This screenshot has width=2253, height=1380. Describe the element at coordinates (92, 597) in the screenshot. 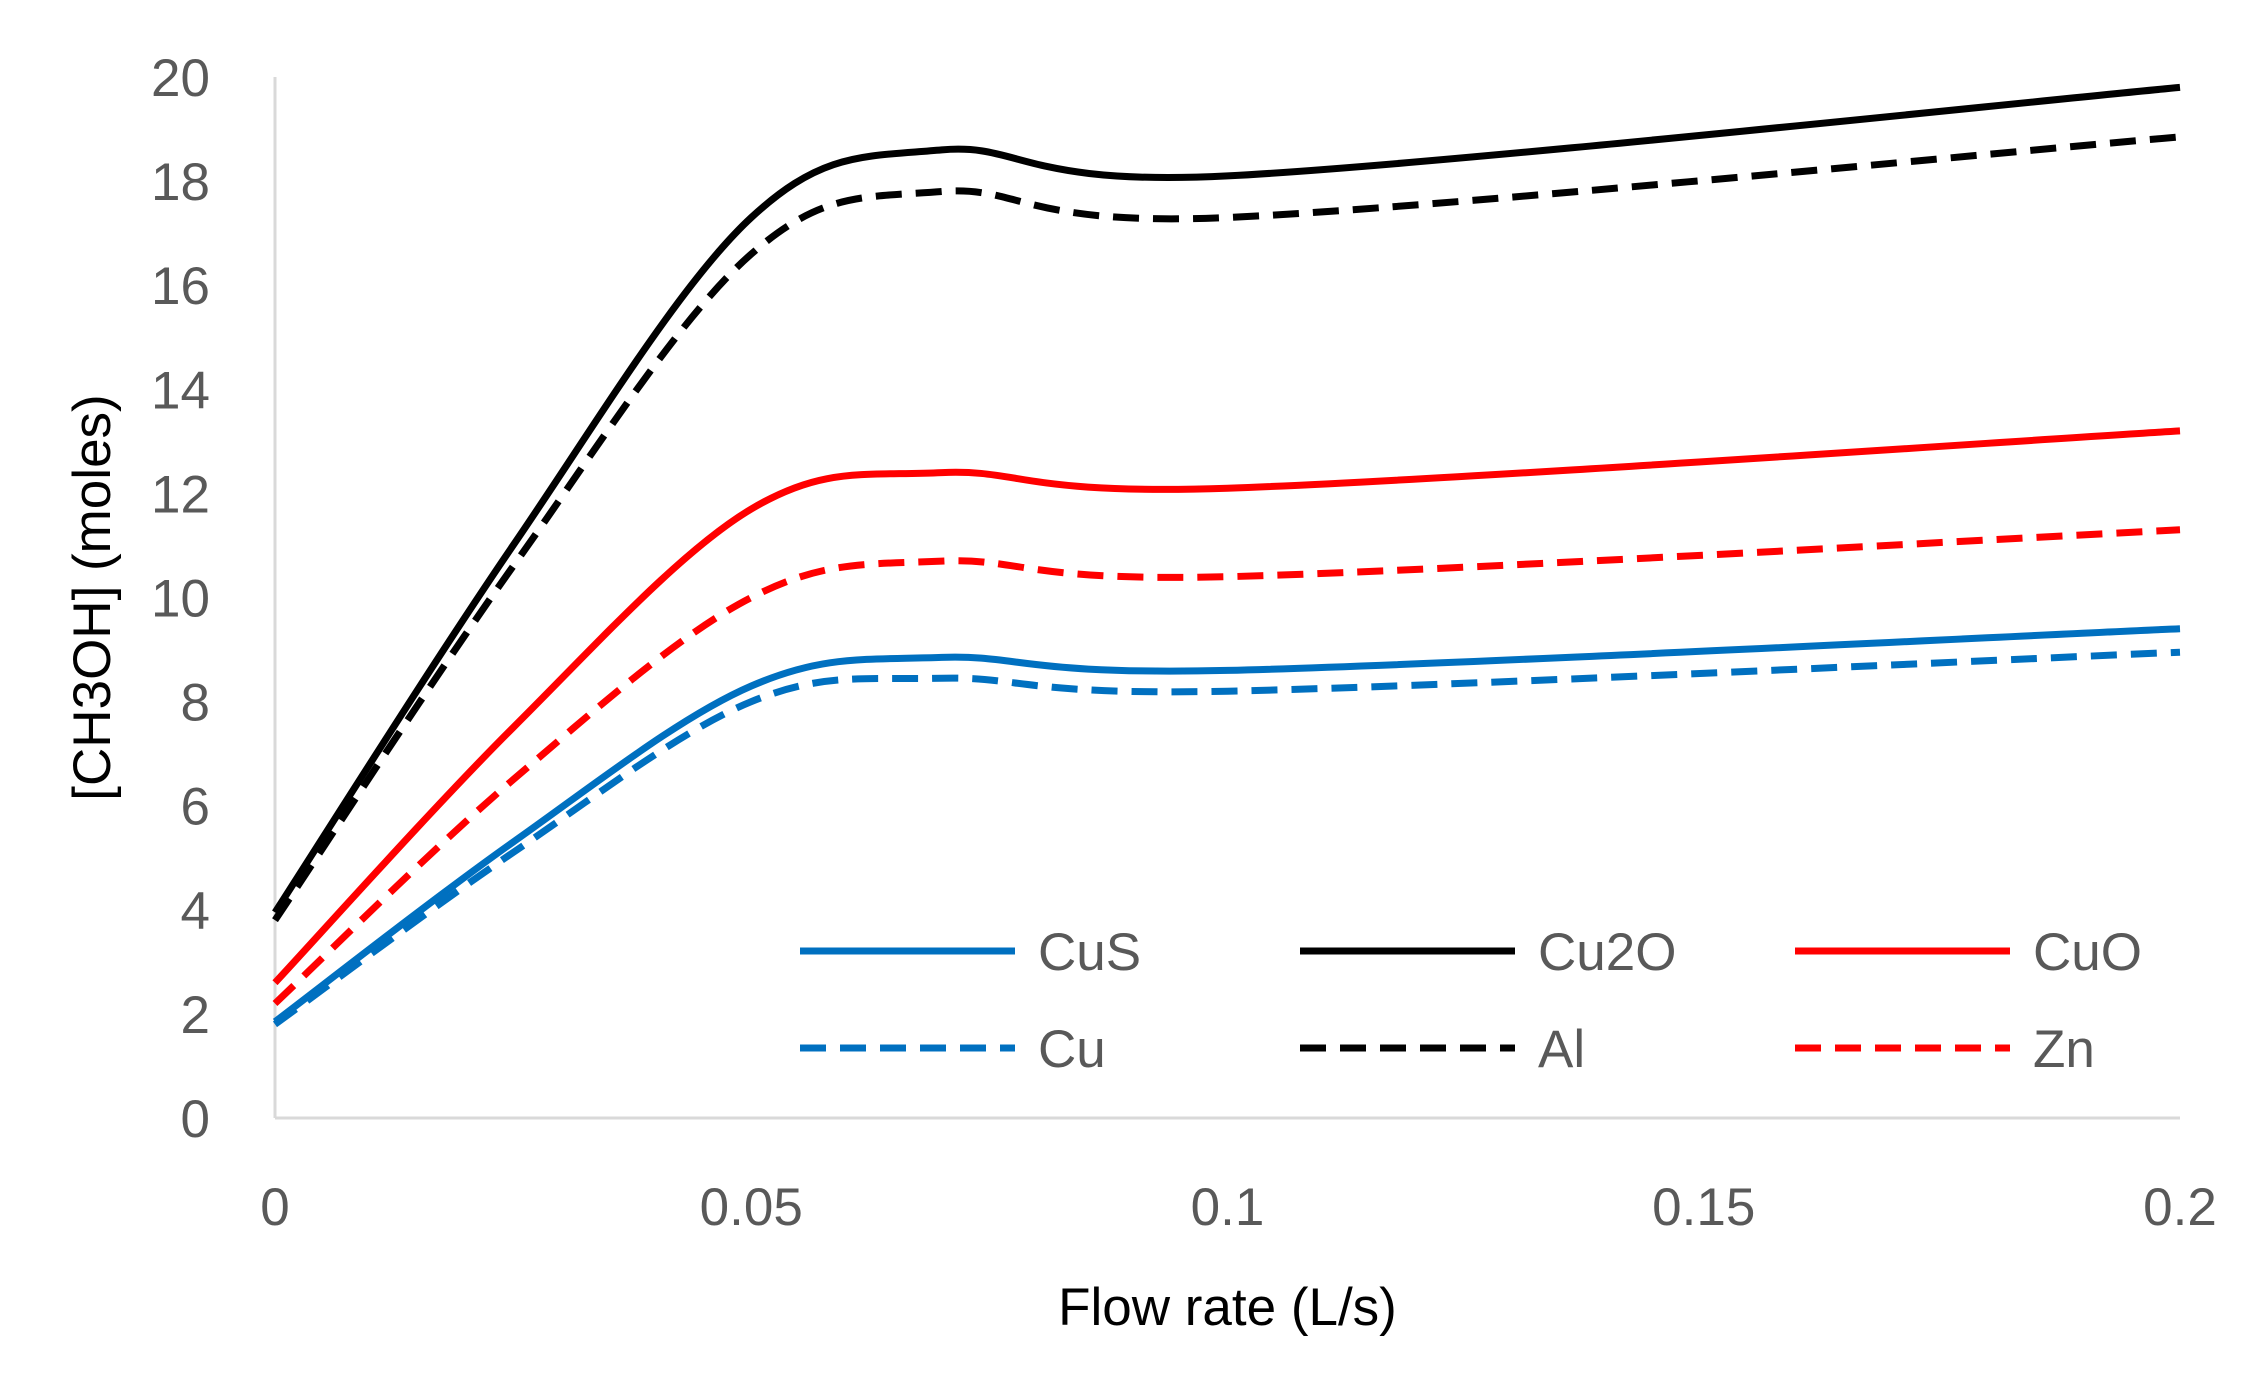

I see `y-axis-title: [CH3OH] (moles)` at that location.